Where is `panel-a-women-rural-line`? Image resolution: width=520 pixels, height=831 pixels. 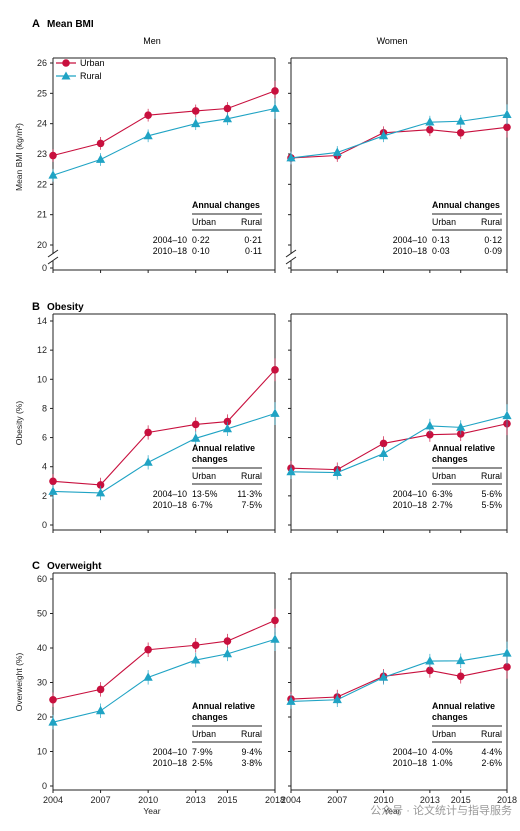 panel-a-women-rural-line is located at coordinates (399, 136).